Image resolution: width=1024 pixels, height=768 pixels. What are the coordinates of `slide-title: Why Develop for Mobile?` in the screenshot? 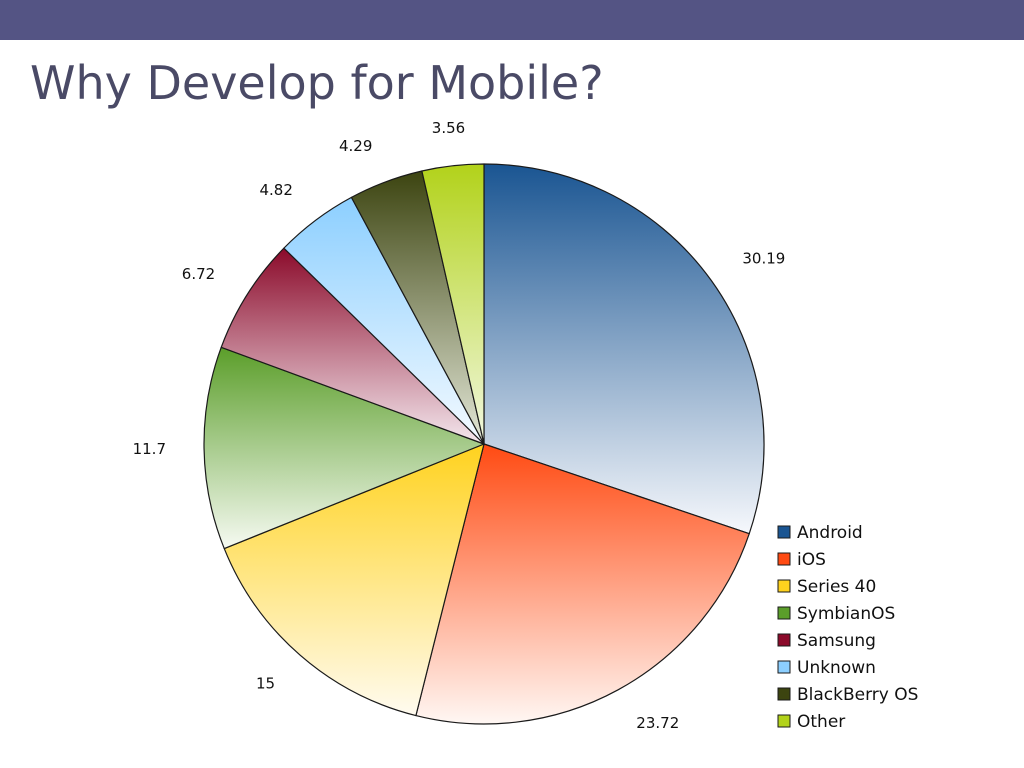 It's located at (317, 83).